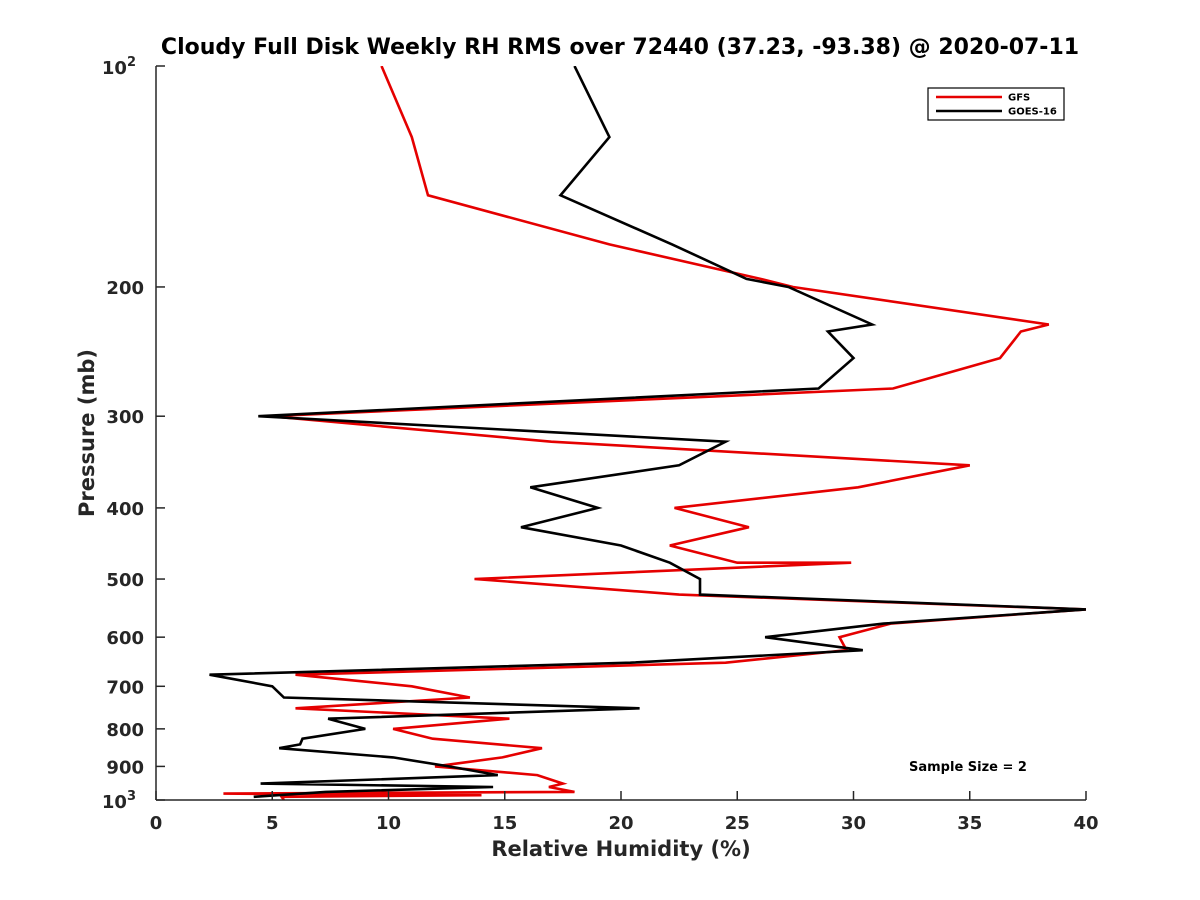 This screenshot has width=1200, height=900. Describe the element at coordinates (1032, 112) in the screenshot. I see `legend-label-goes-16: GOES-16` at that location.